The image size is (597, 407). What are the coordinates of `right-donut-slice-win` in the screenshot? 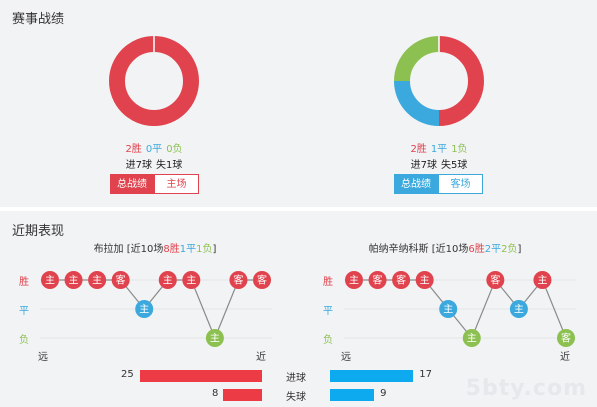 It's located at (461, 81).